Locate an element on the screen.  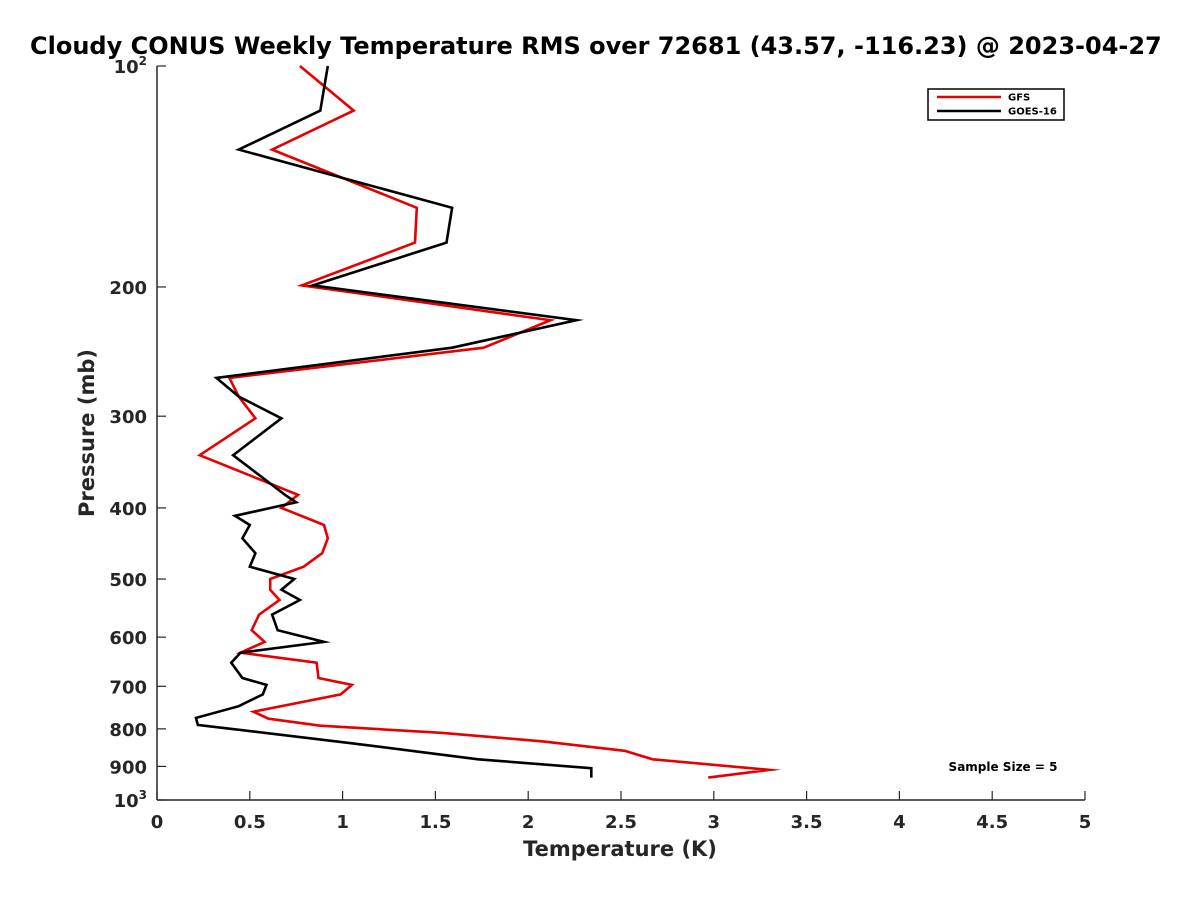
x-tick-label: 4 is located at coordinates (899, 822).